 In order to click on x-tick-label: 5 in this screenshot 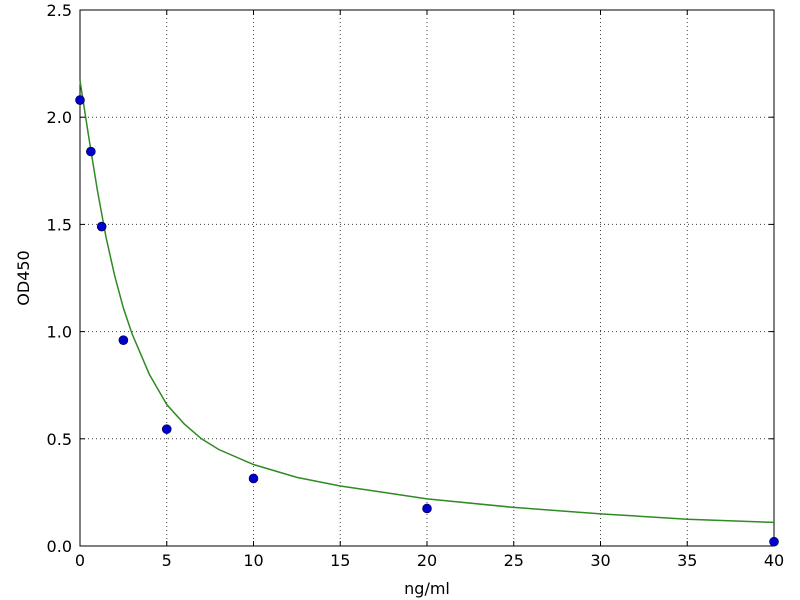, I will do `click(167, 560)`.